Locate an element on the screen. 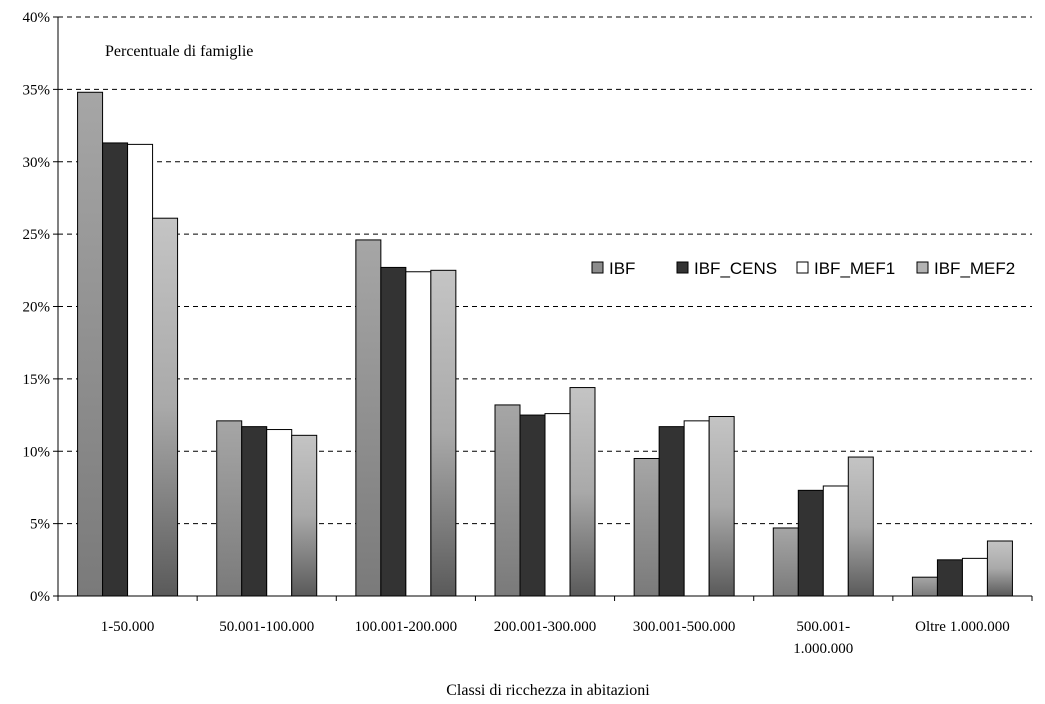 This screenshot has width=1045, height=704. y-tick-label: 35% is located at coordinates (37, 90).